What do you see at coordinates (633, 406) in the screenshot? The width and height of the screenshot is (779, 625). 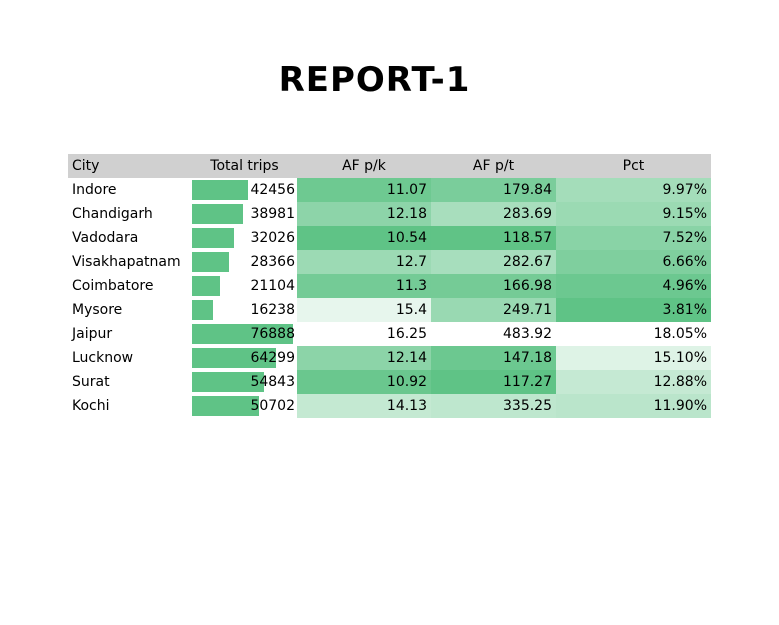 I see `pct-cell: 11.90%` at bounding box center [633, 406].